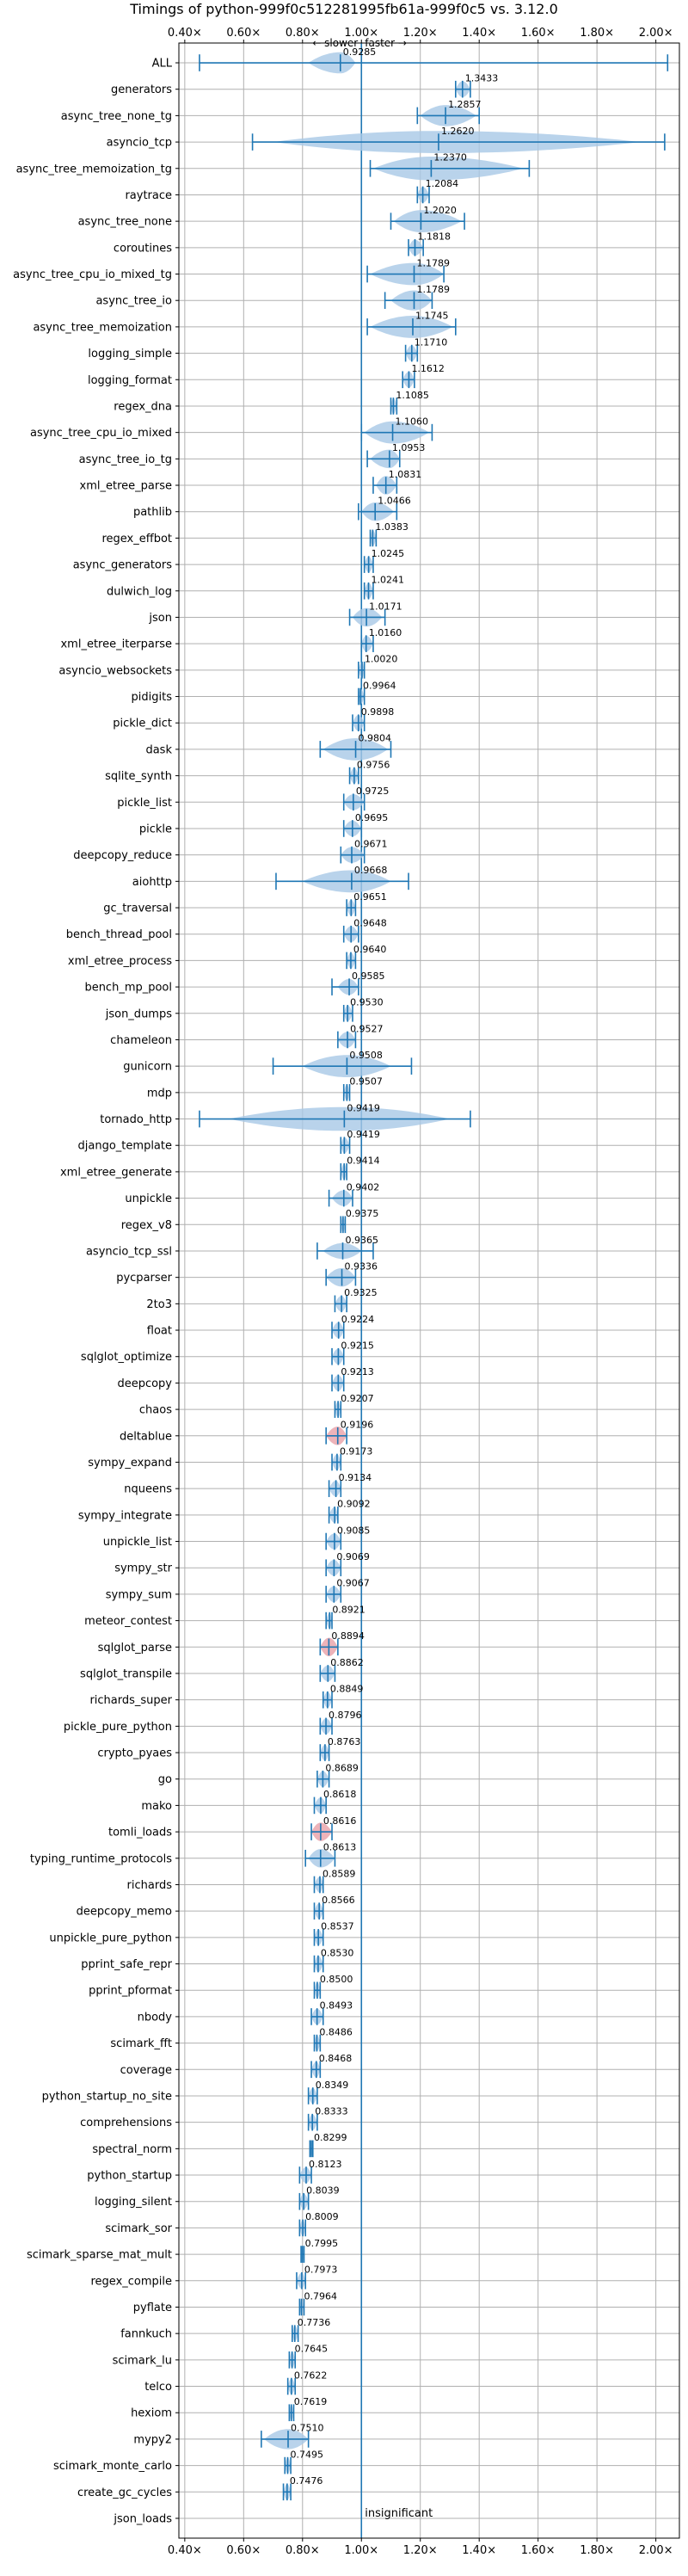 Image resolution: width=688 pixels, height=2576 pixels. What do you see at coordinates (139, 1595) in the screenshot?
I see `y-tick-label: sympy_sum` at bounding box center [139, 1595].